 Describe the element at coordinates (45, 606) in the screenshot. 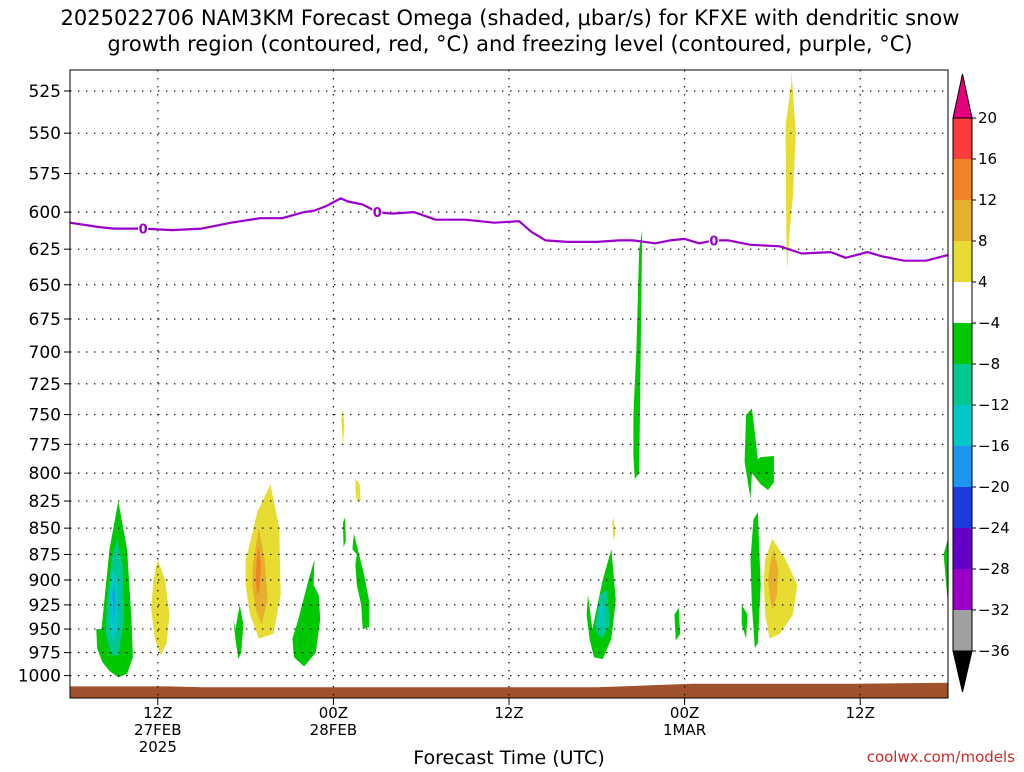

I see `y-tick-label-925: 925` at that location.